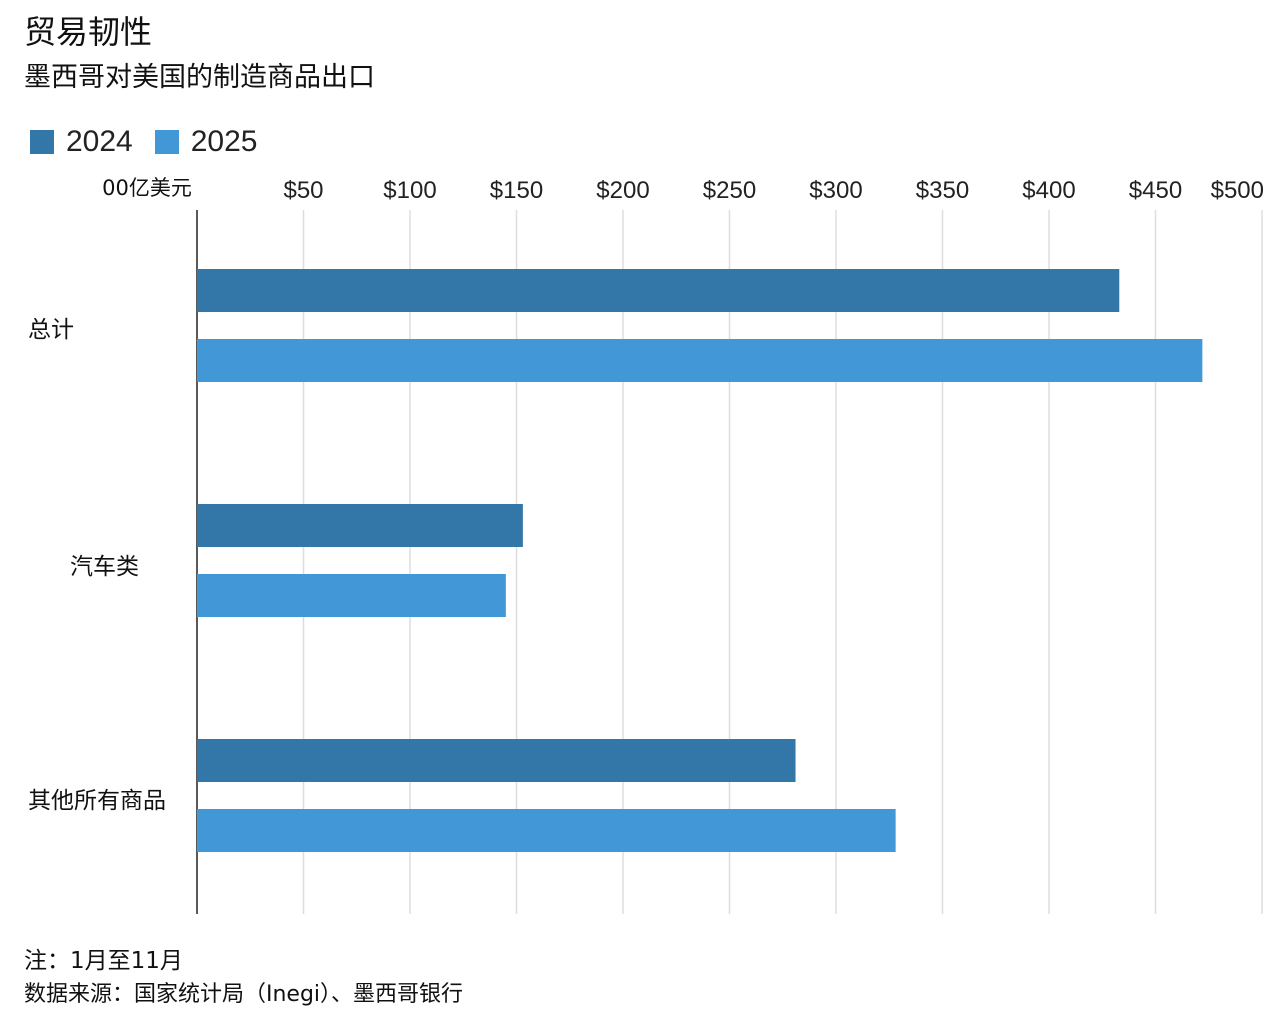 The width and height of the screenshot is (1274, 1024). I want to click on legend-swatch-2024, so click(42, 142).